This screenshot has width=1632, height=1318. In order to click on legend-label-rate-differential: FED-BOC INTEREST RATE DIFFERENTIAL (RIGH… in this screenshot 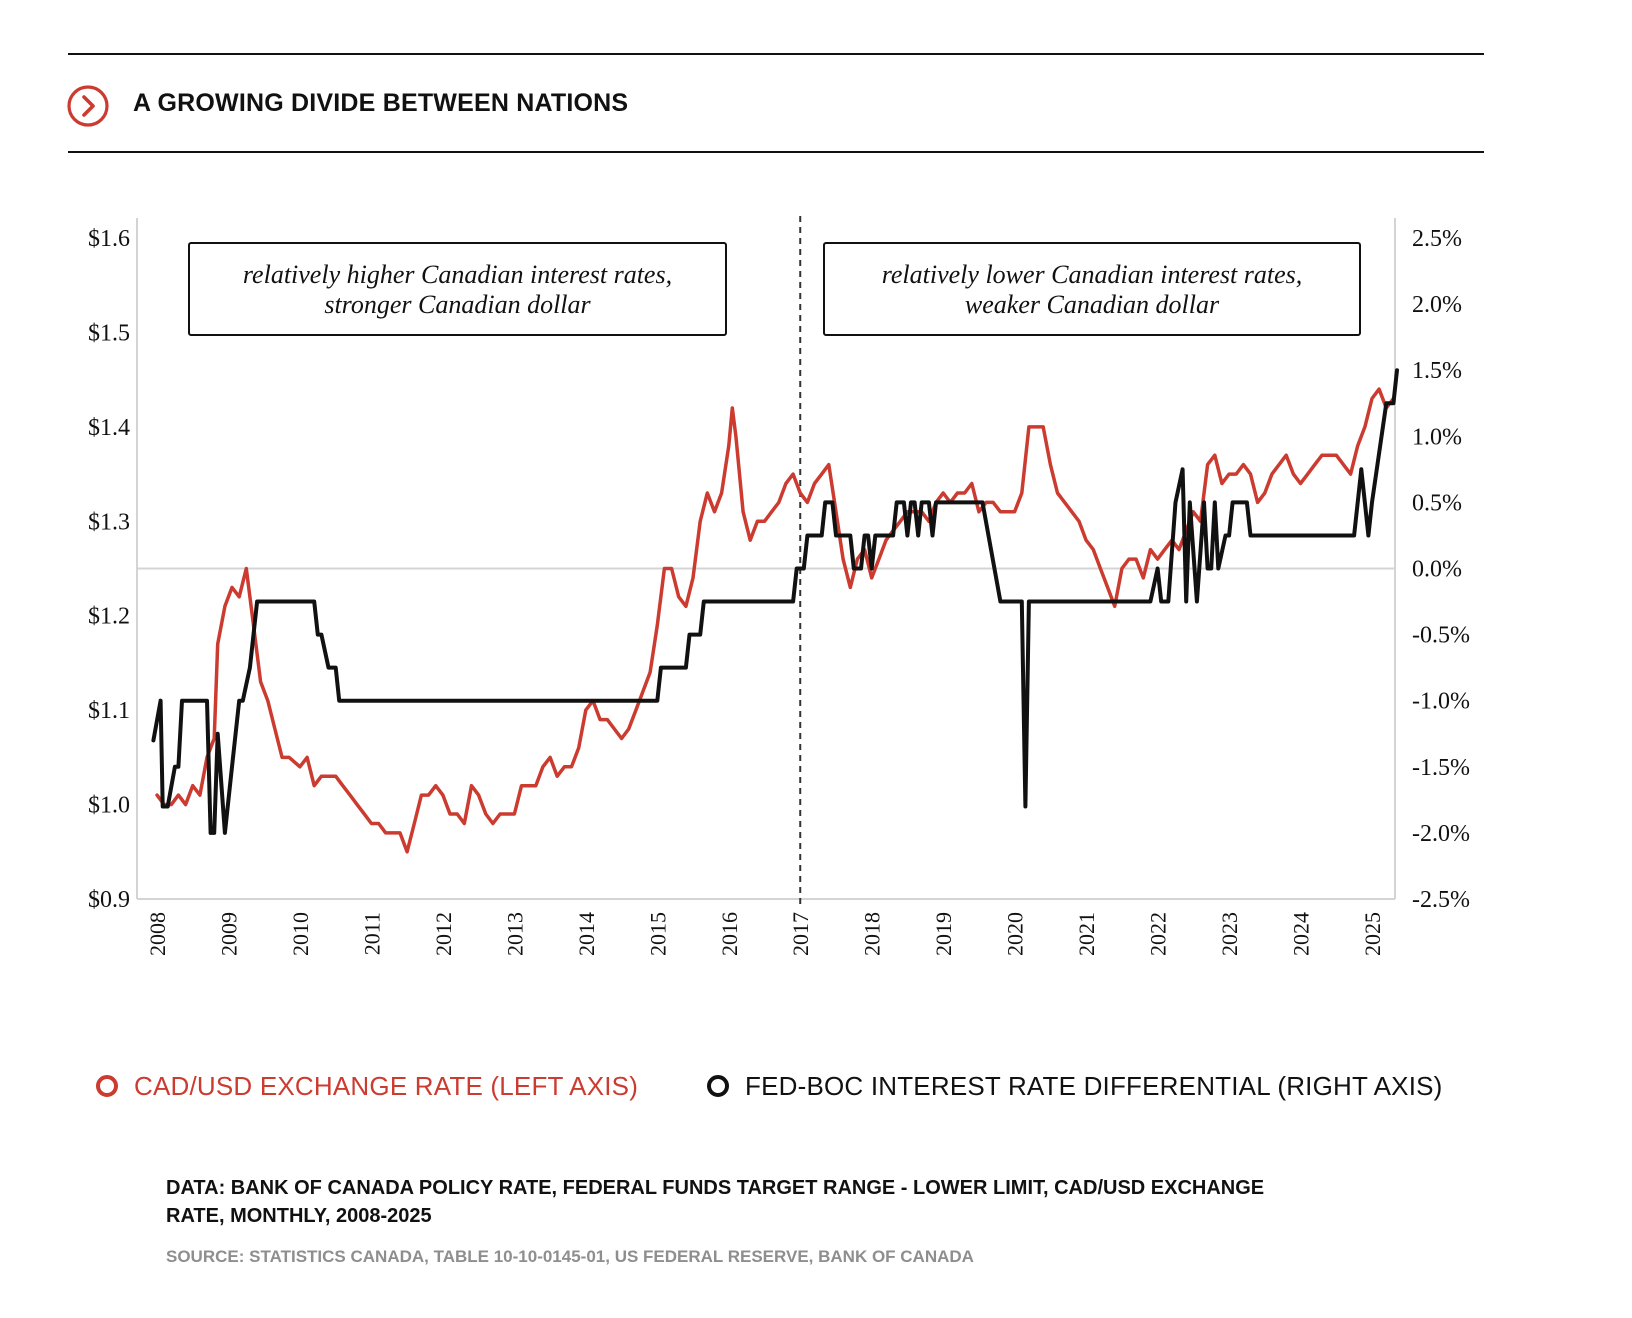, I will do `click(1094, 1085)`.